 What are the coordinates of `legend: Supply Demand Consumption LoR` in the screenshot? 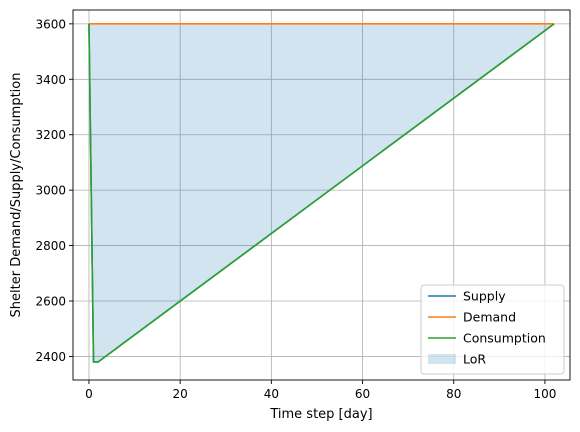 It's located at (492, 329).